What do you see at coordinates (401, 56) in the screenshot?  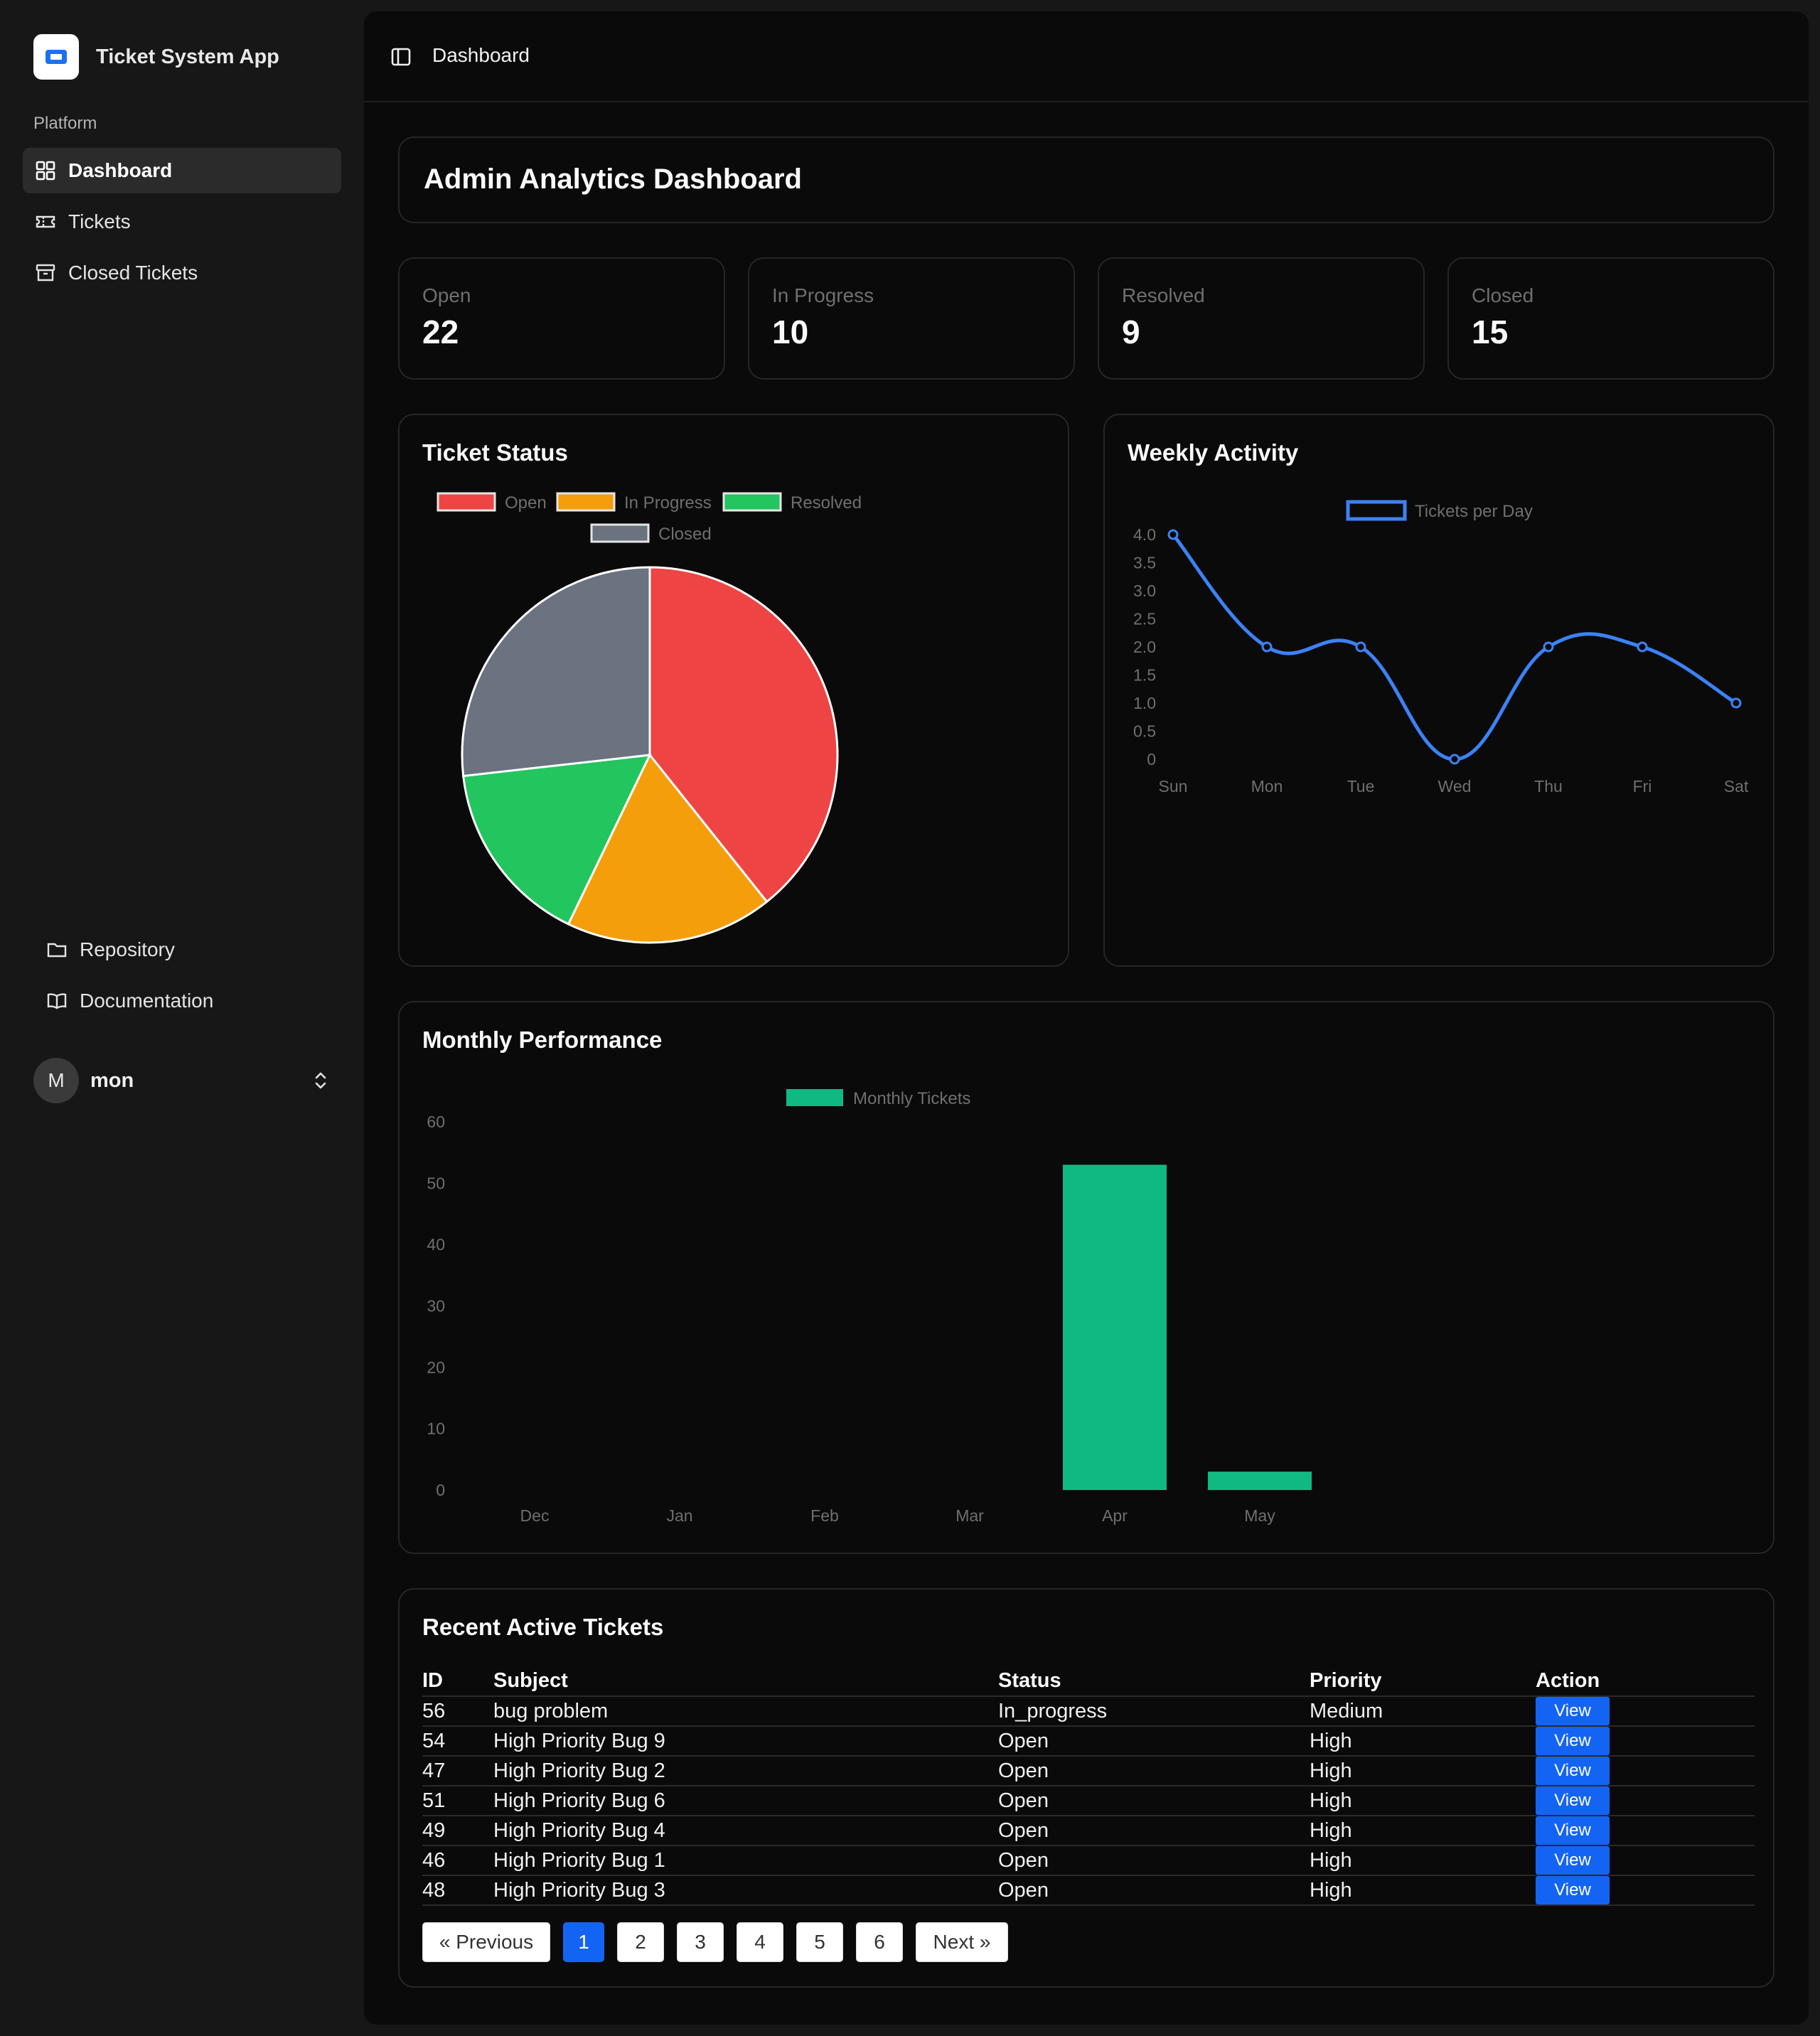 I see `sidebar-toggle-icon` at bounding box center [401, 56].